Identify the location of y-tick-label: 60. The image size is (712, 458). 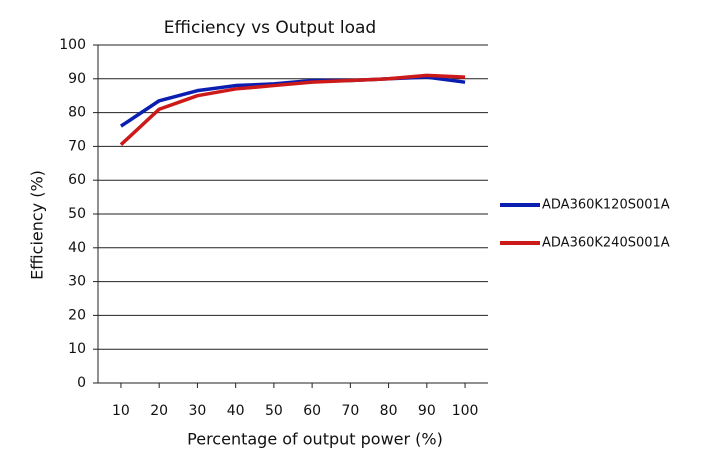
(77, 180).